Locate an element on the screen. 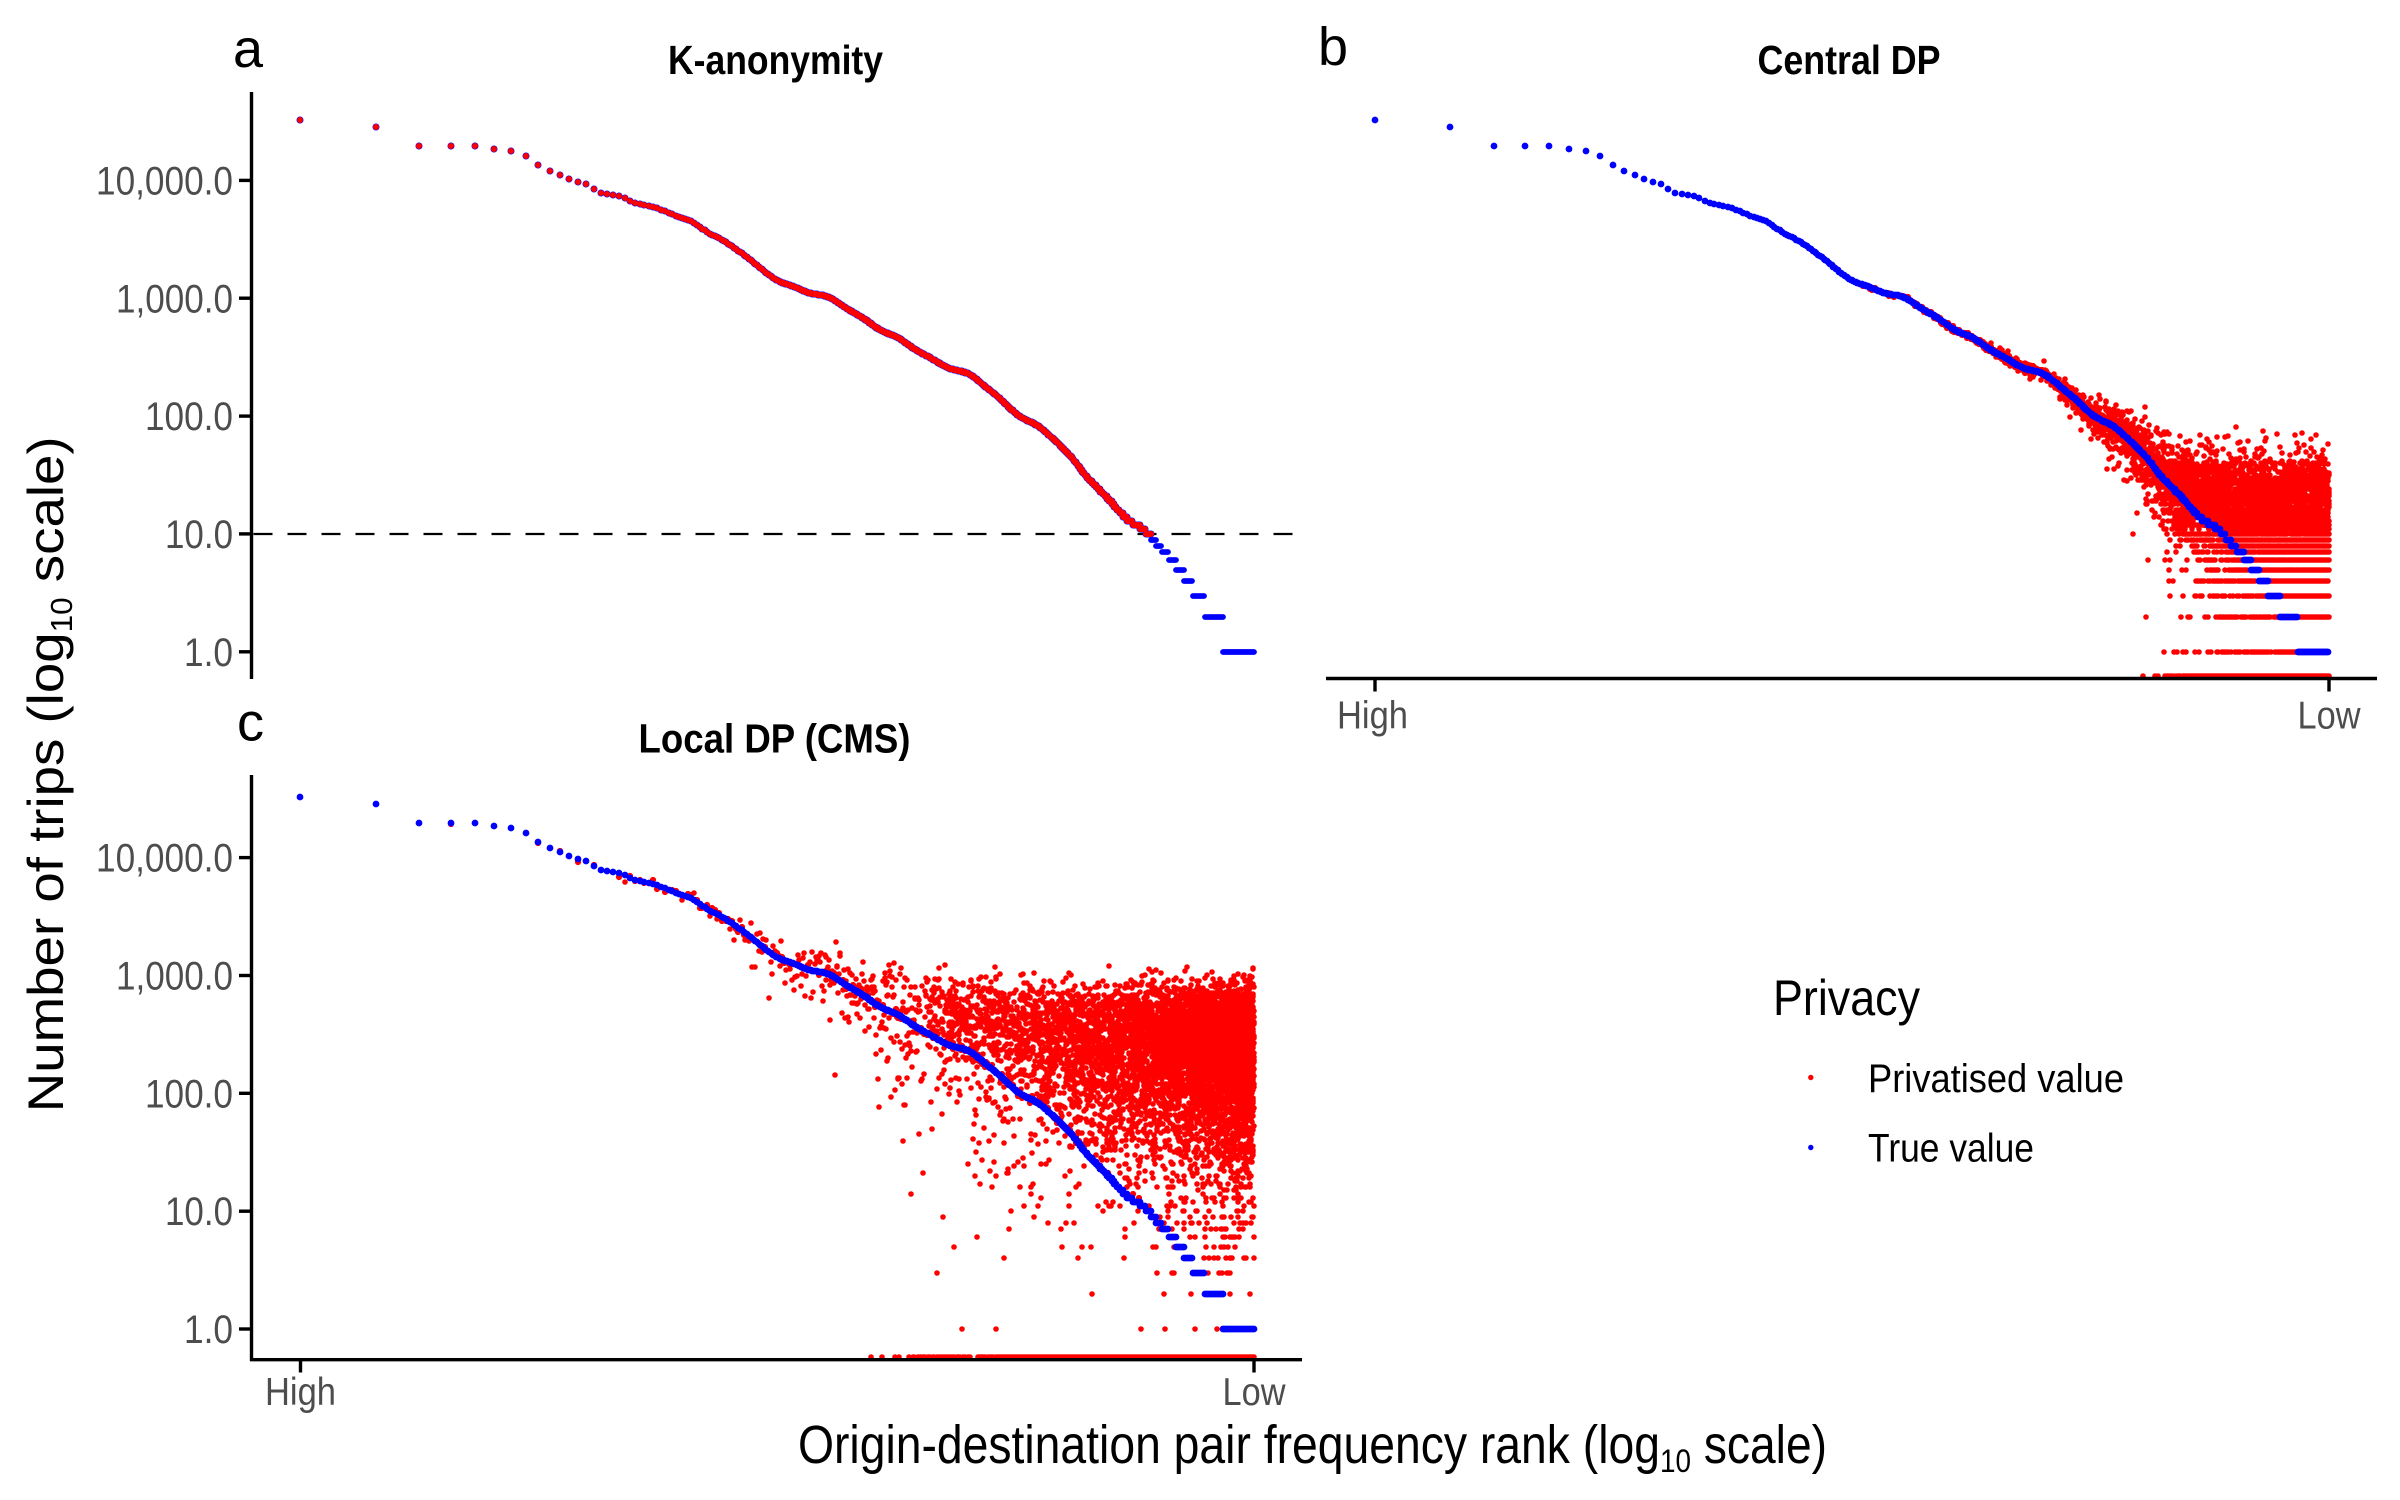 Image resolution: width=2400 pixels, height=1500 pixels. svg-text: a is located at coordinates (248, 49).